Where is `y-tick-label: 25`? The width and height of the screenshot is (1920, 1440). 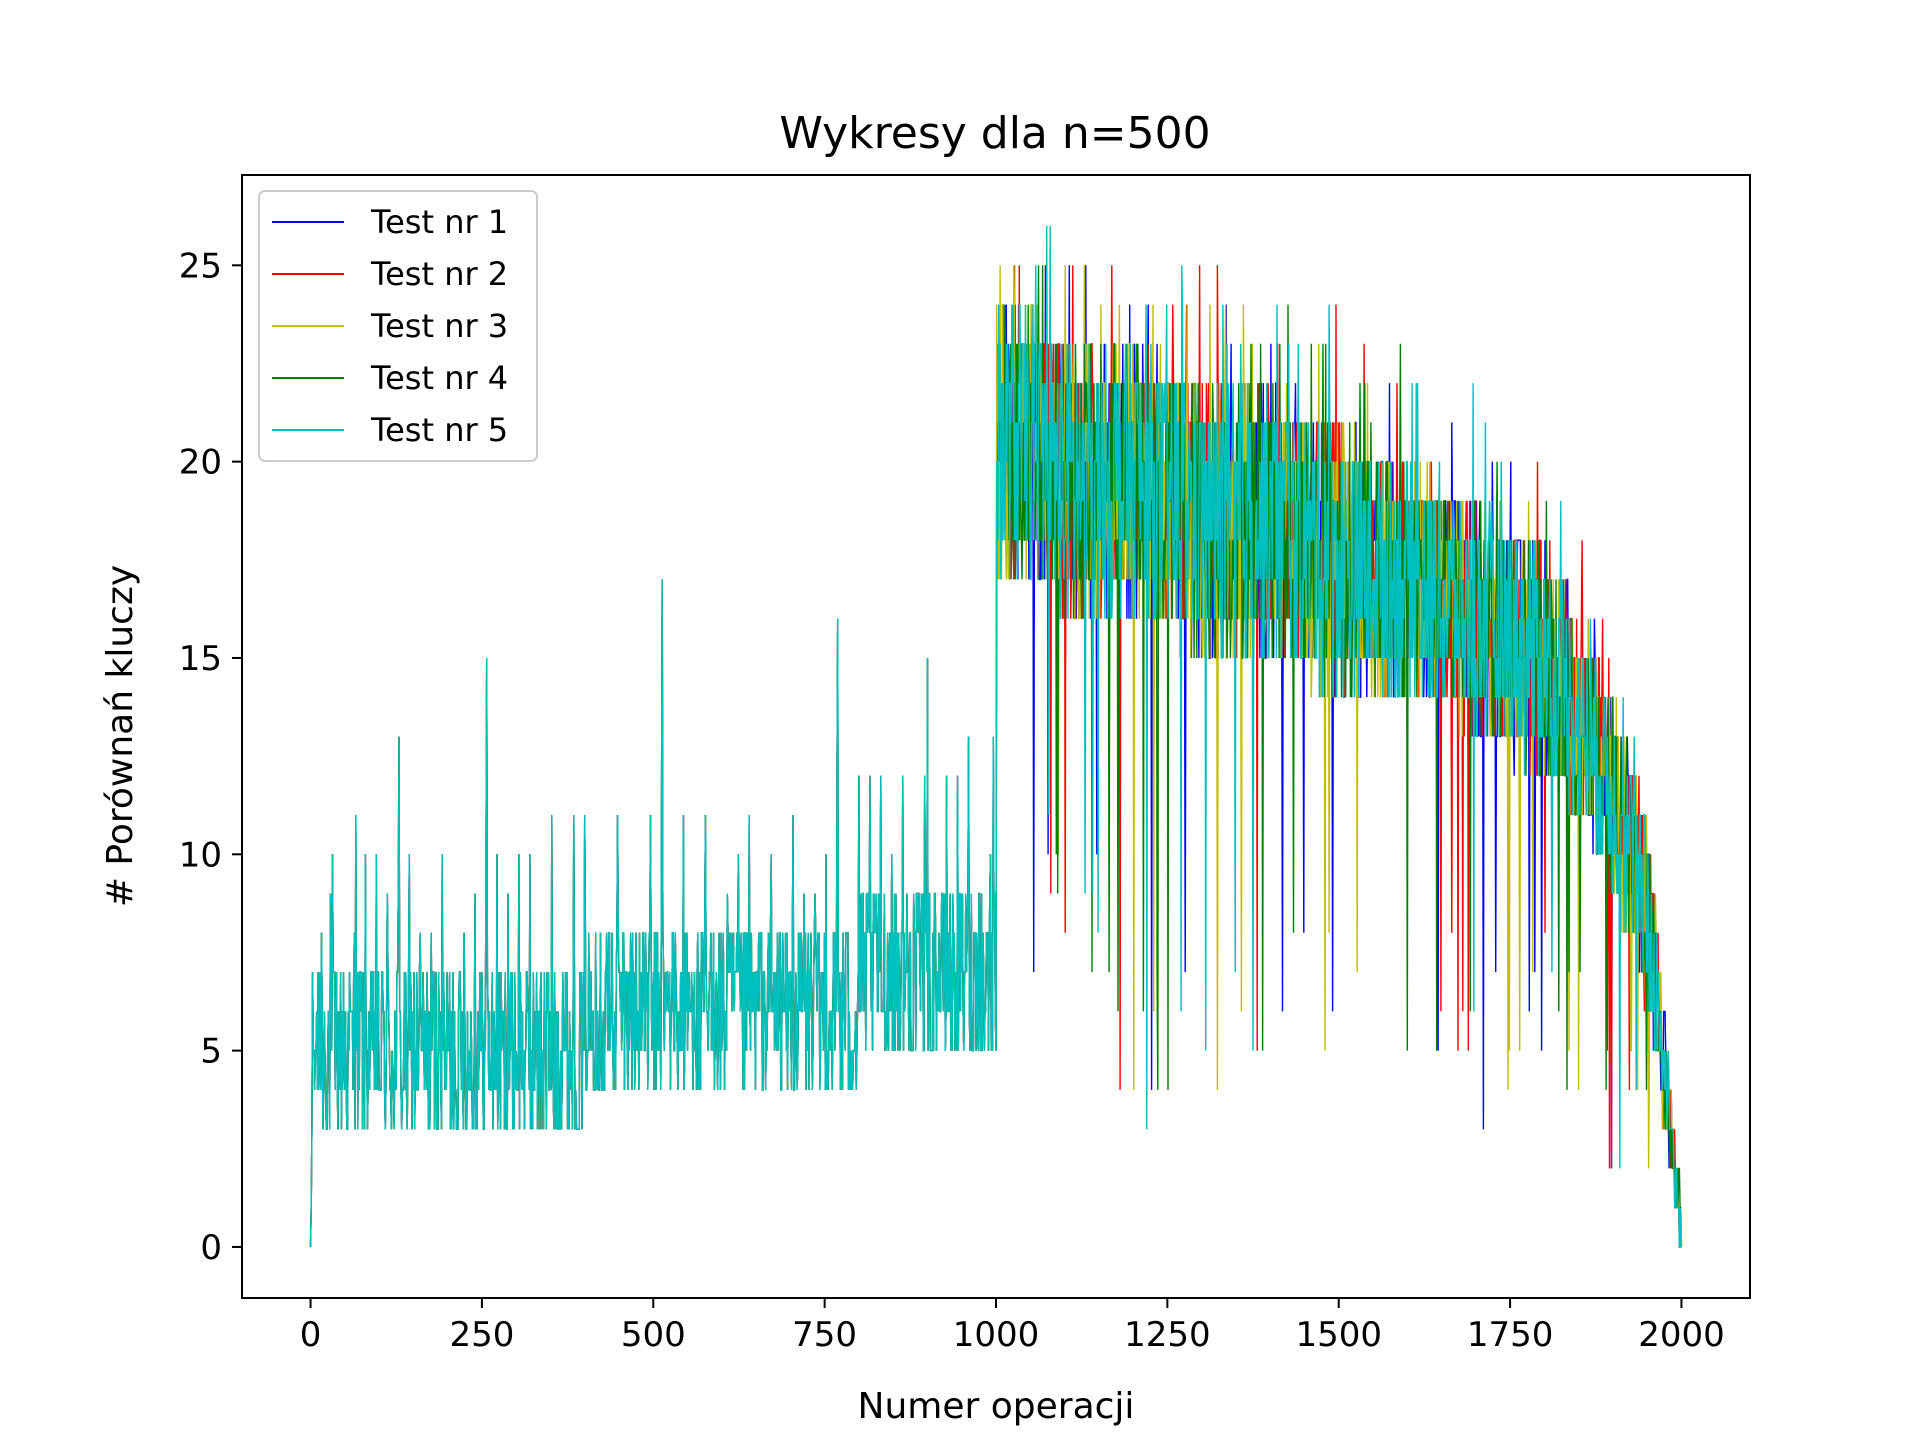 y-tick-label: 25 is located at coordinates (200, 266).